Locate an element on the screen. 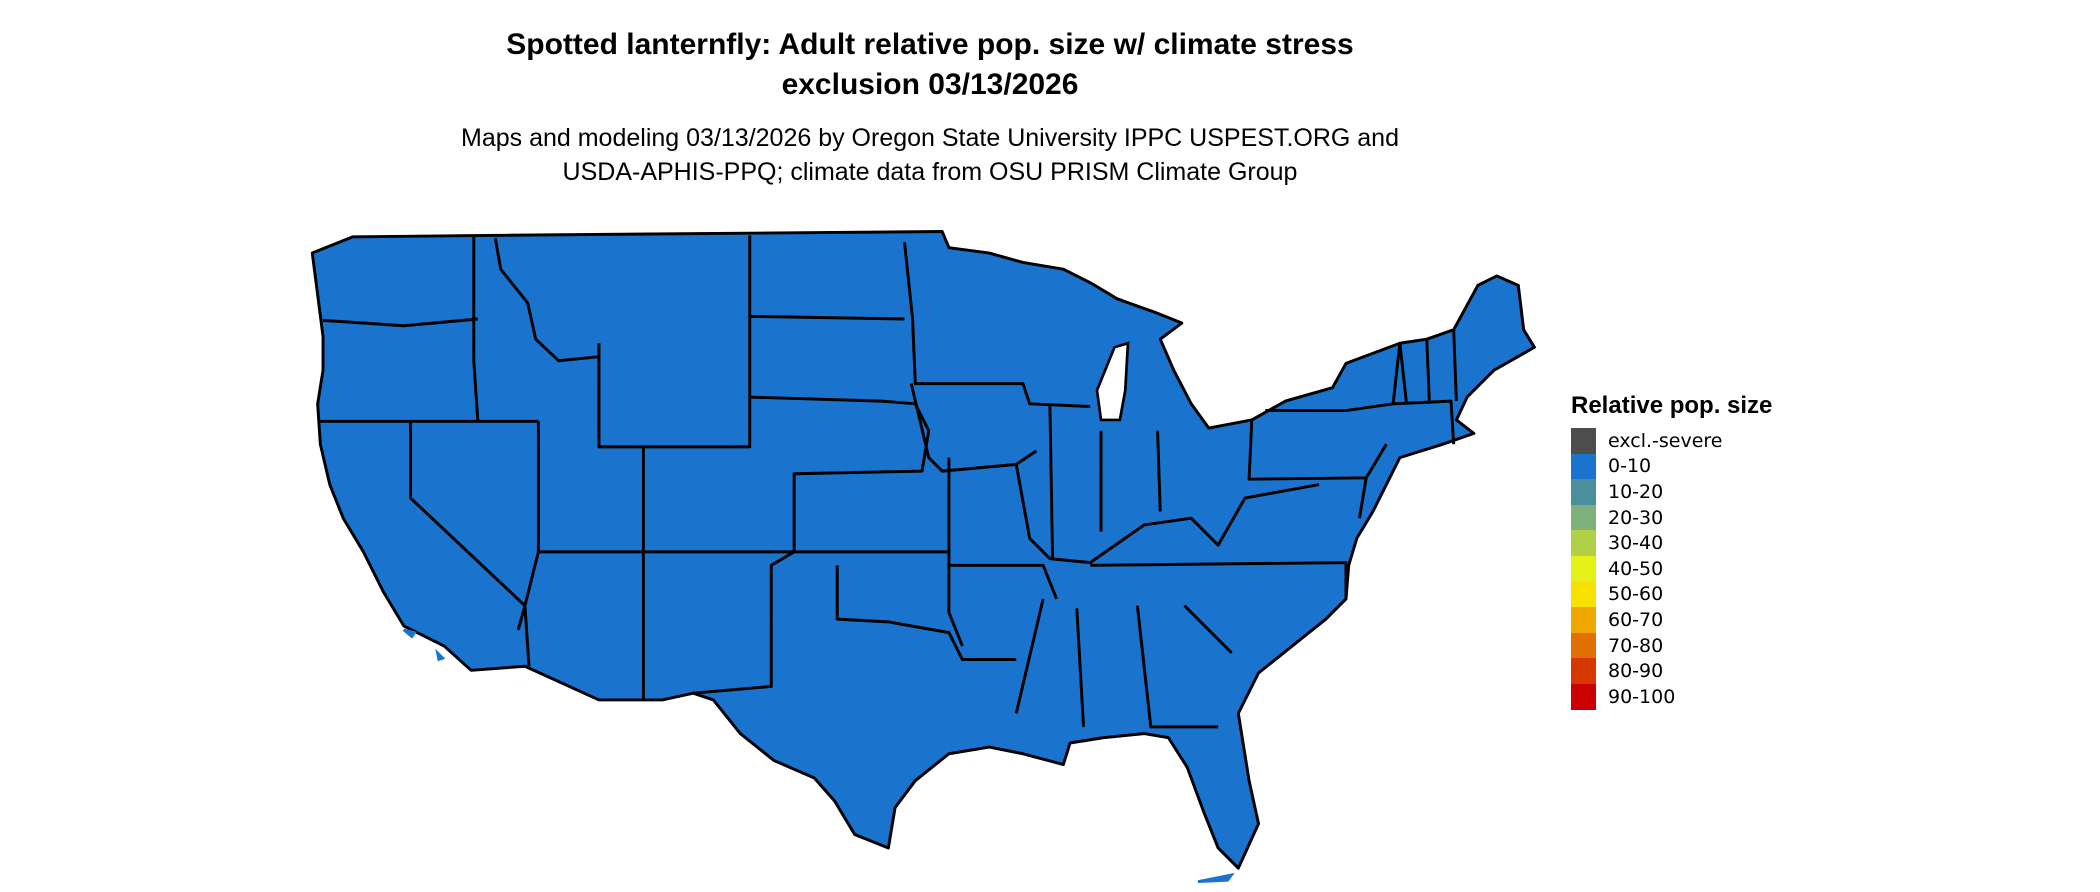  legend-item: 30-40 is located at coordinates (1671, 543).